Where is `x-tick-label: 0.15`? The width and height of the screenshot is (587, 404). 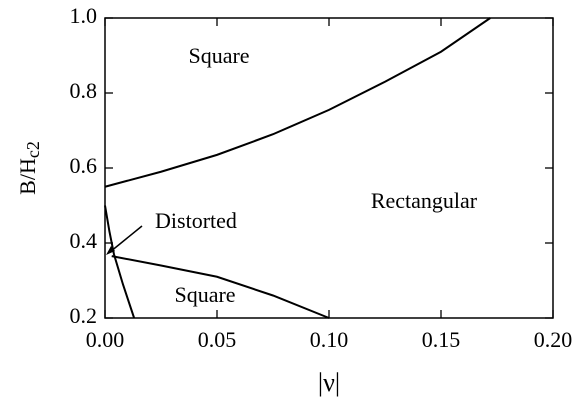 x-tick-label: 0.15 is located at coordinates (441, 339).